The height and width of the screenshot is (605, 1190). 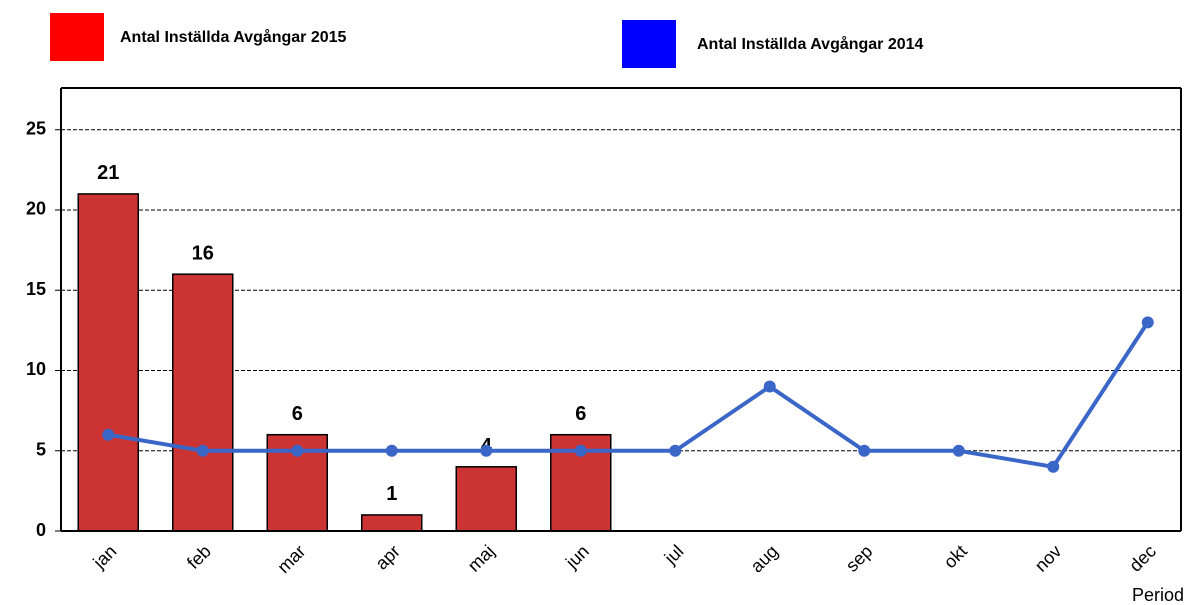 What do you see at coordinates (36, 128) in the screenshot?
I see `y-tick-label: 25` at bounding box center [36, 128].